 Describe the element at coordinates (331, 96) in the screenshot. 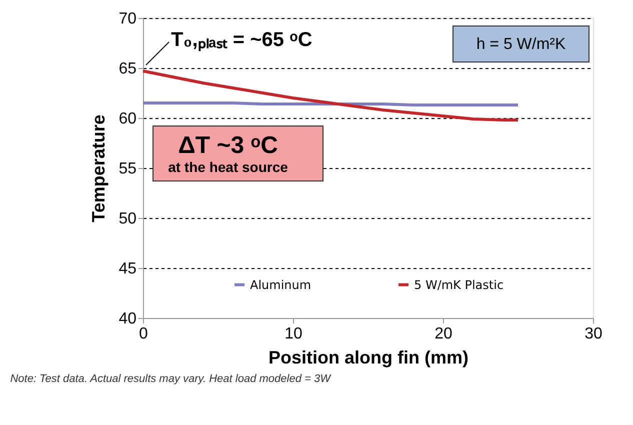

I see `line-series` at that location.